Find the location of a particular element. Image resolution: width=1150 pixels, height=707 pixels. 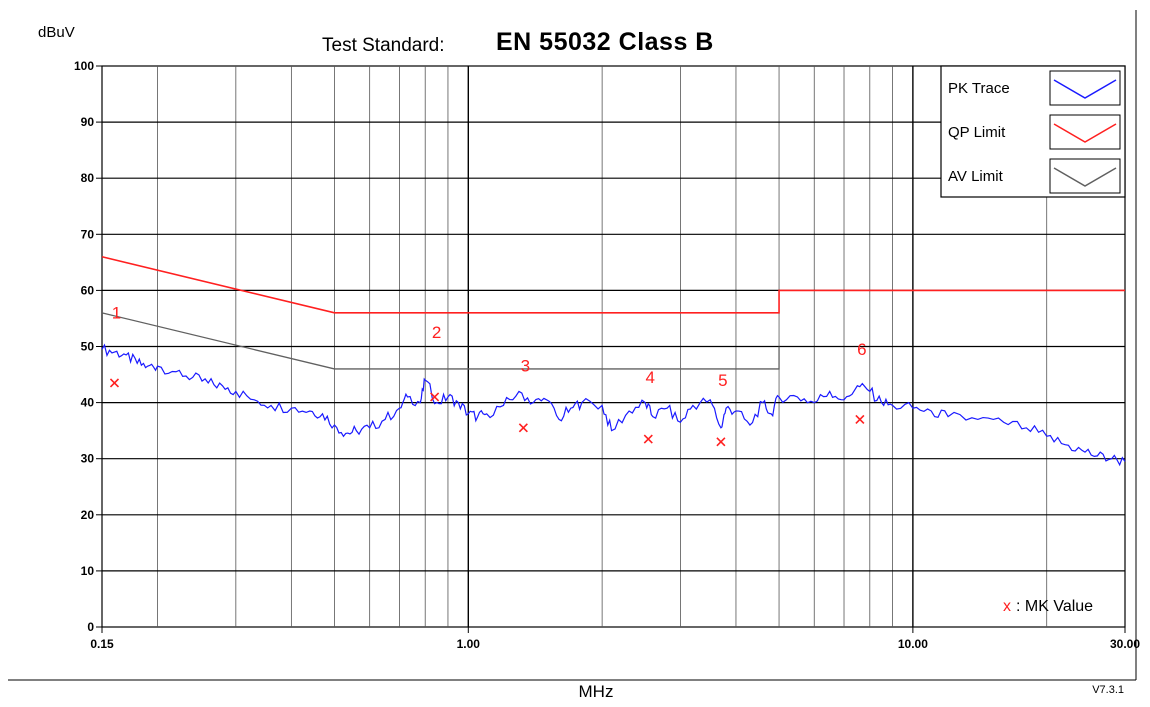

version-label: V7.3.1 is located at coordinates (1108, 690).